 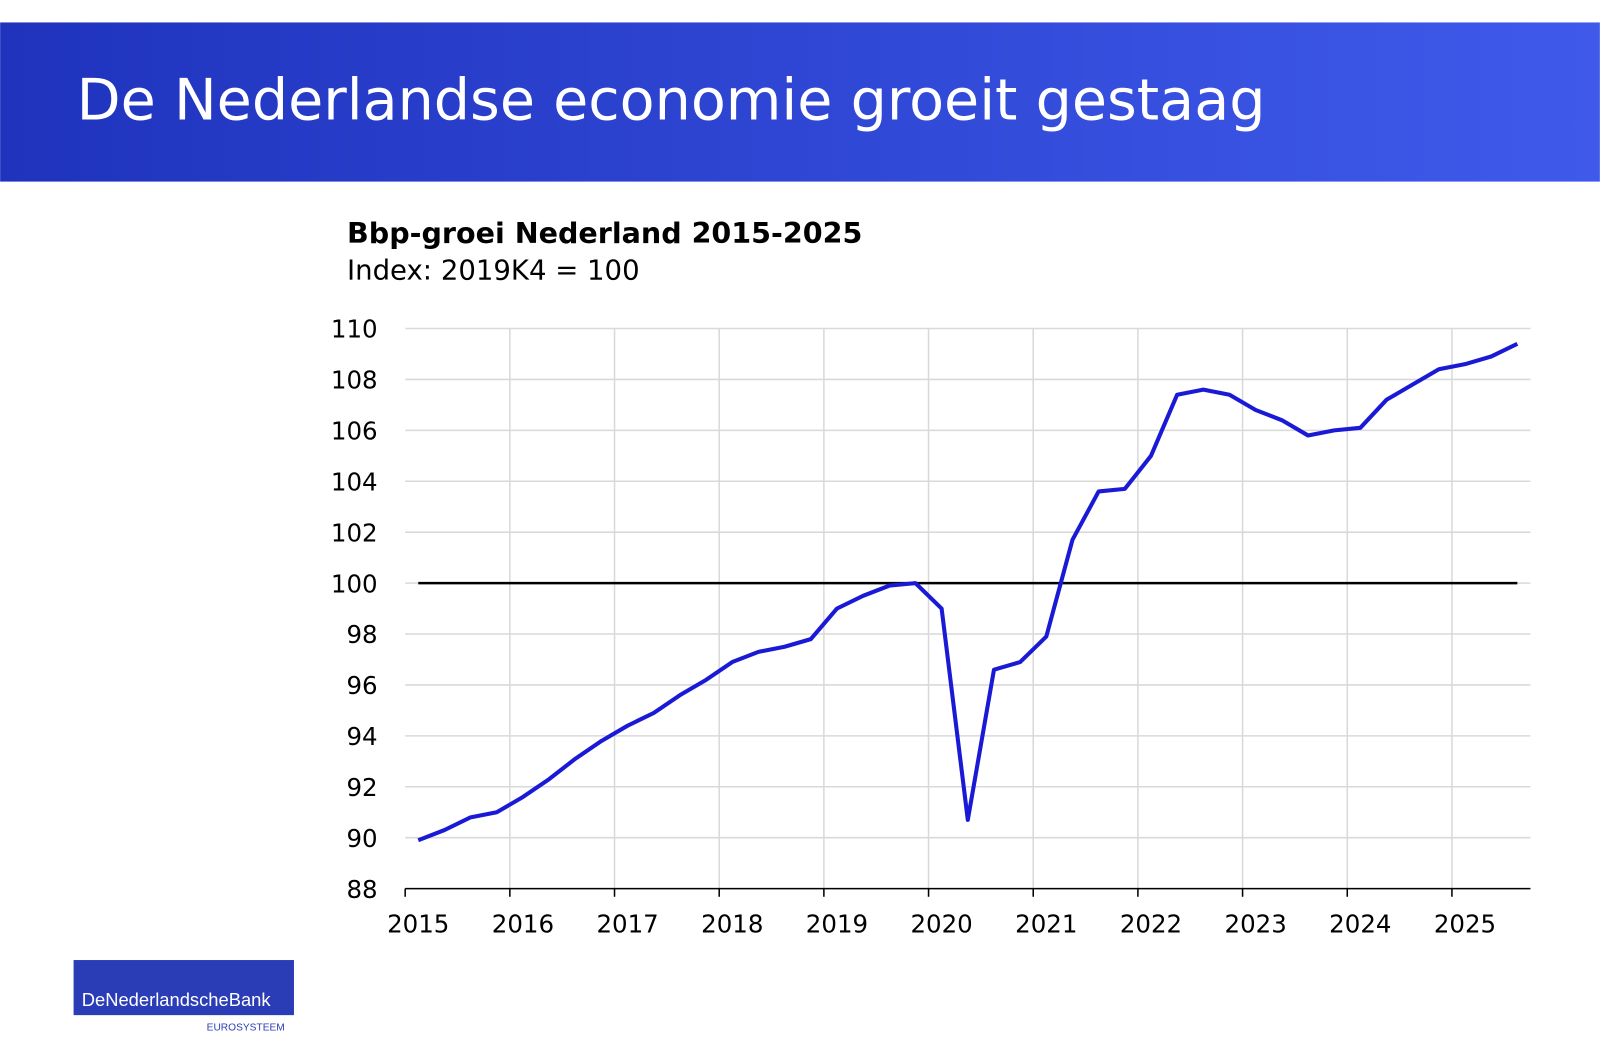 What do you see at coordinates (941, 923) in the screenshot?
I see `x-tick-label: 2020` at bounding box center [941, 923].